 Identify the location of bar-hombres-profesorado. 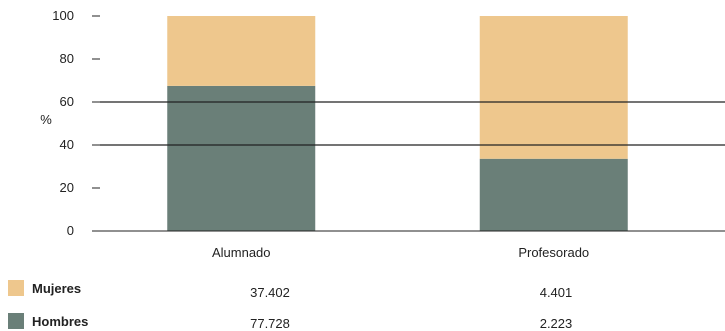
(553, 194).